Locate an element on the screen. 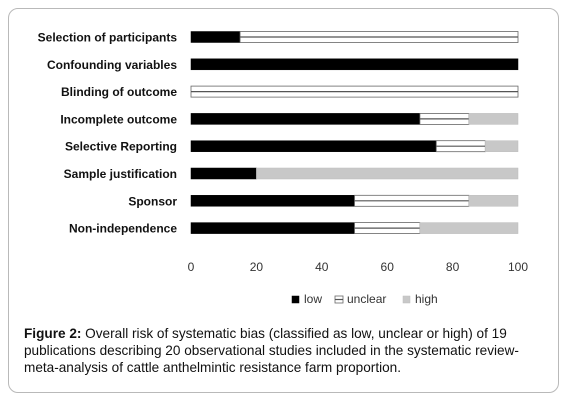 This screenshot has height=403, width=569. x-tick-label-3: 60 is located at coordinates (388, 267).